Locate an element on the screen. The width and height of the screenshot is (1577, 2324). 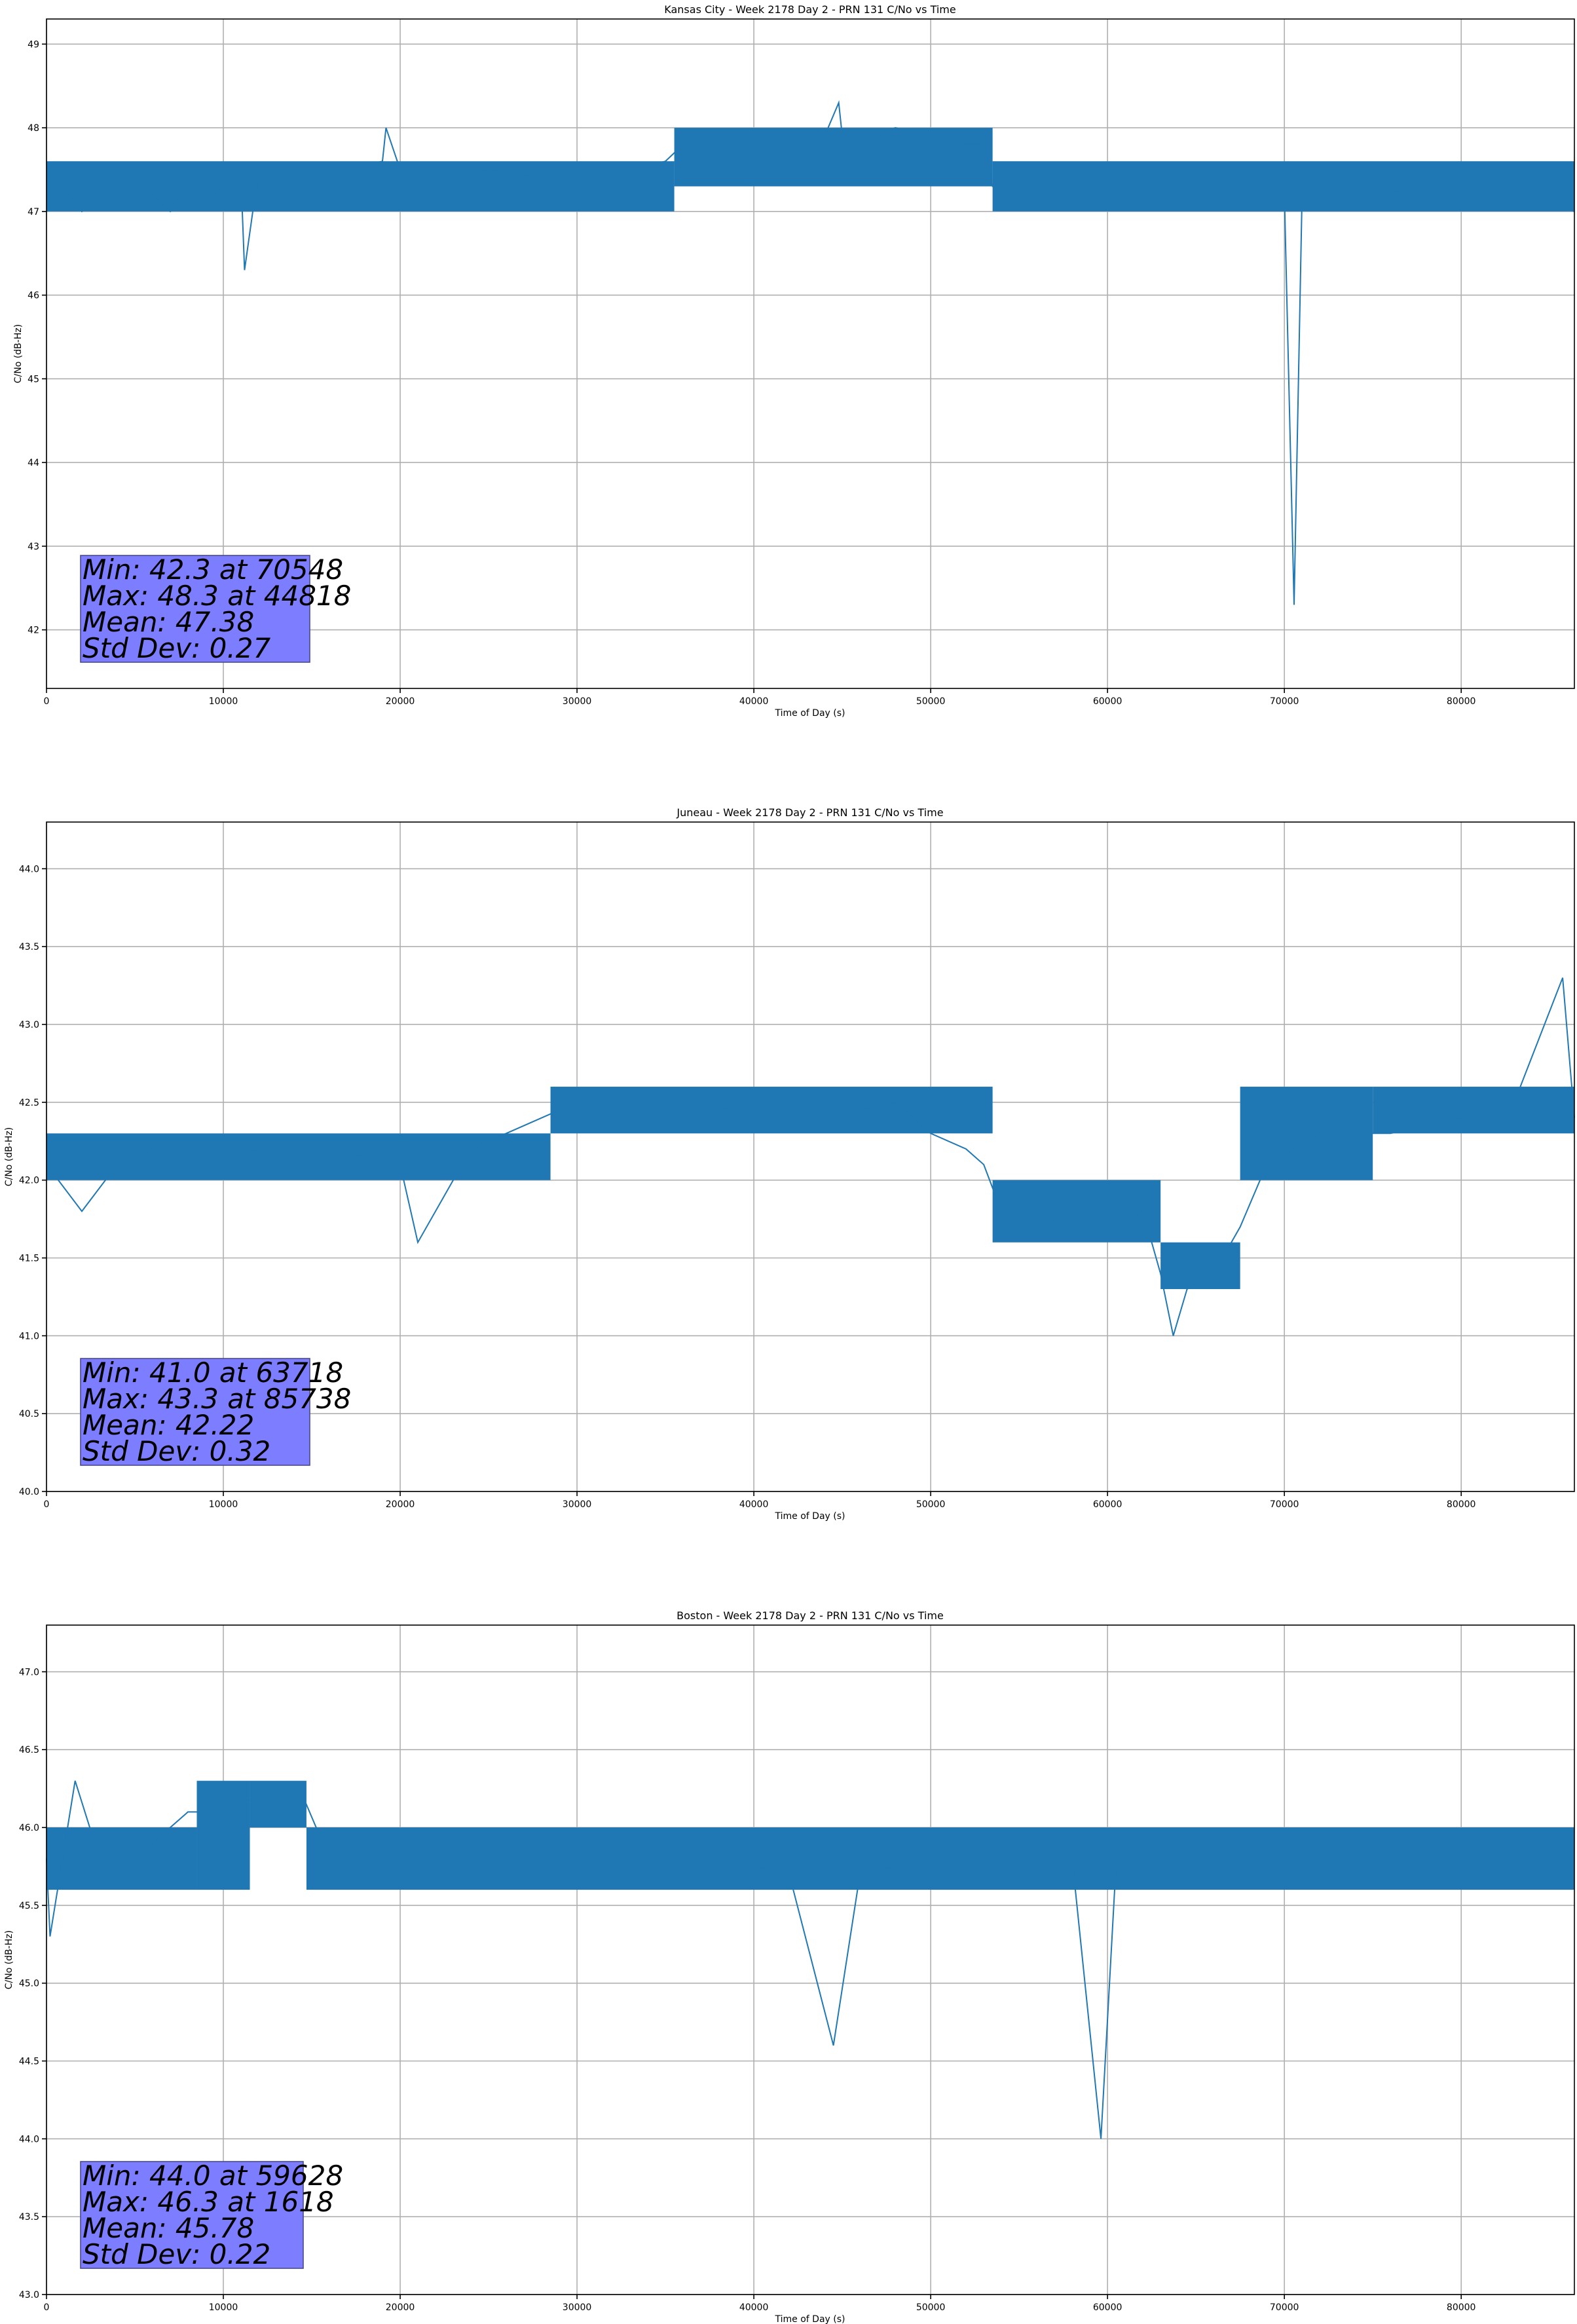
stats-min: Min: 42.3 at 70548 is located at coordinates (213, 569).